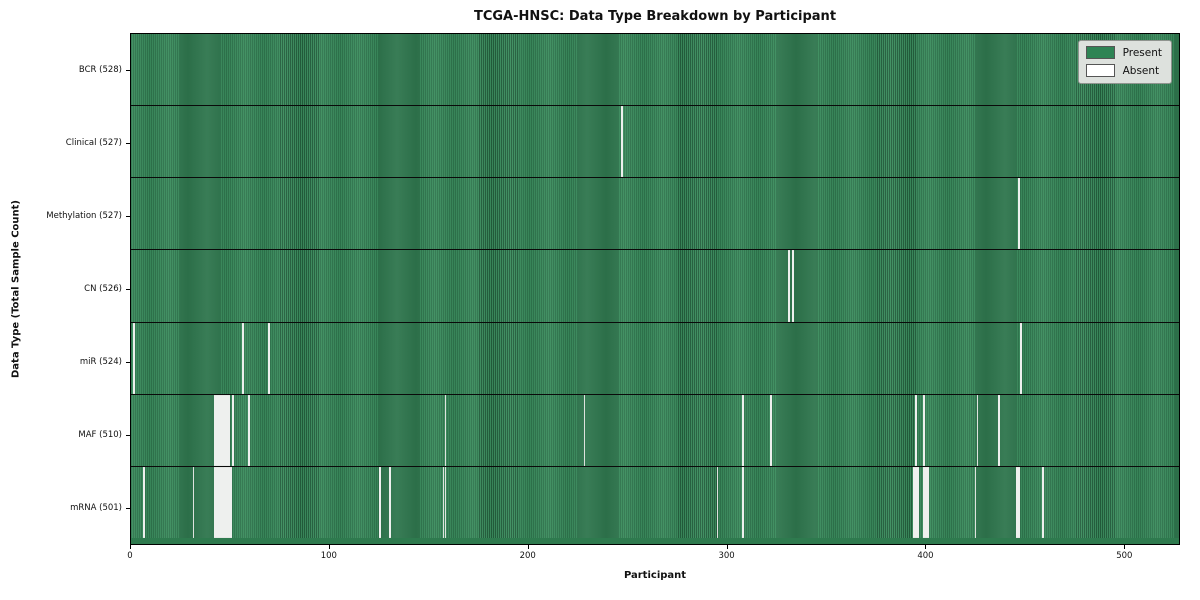 The image size is (1200, 600). What do you see at coordinates (93, 142) in the screenshot?
I see `y-tick-label-clinical: Clinical (527)` at bounding box center [93, 142].